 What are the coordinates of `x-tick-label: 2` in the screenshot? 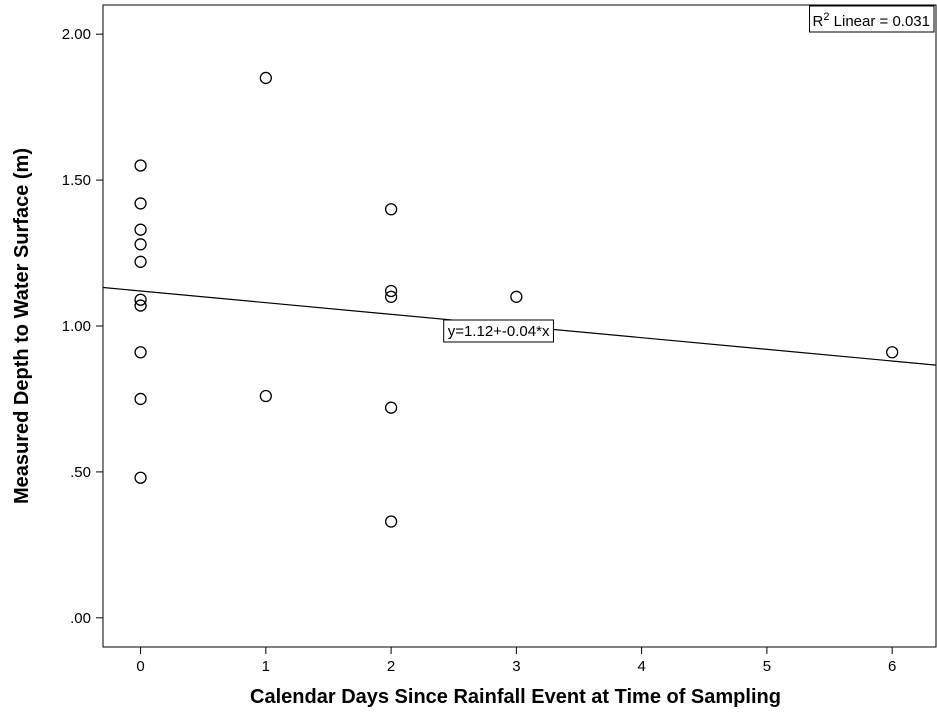 It's located at (391, 666).